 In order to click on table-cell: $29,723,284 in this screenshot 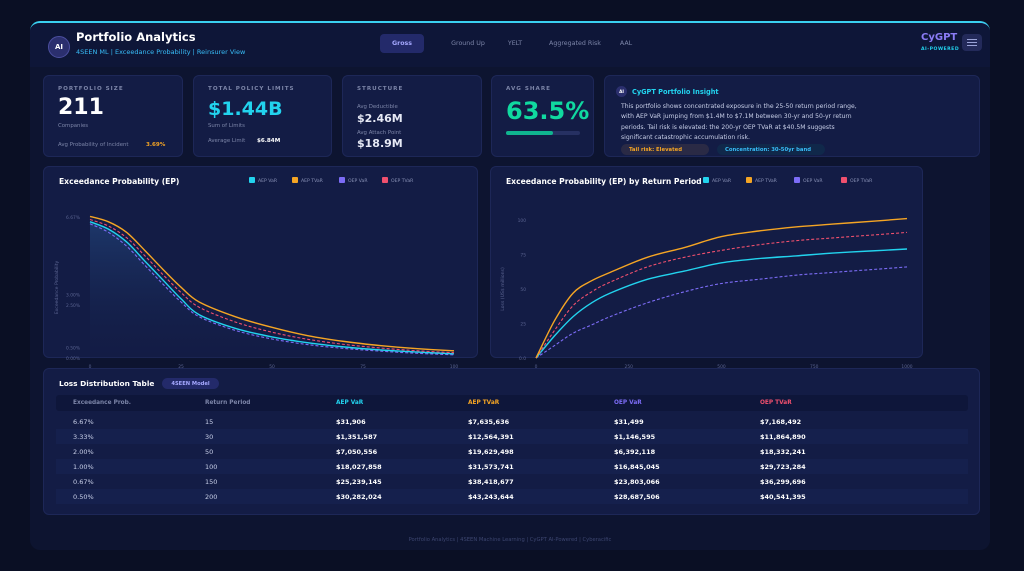, I will do `click(783, 467)`.